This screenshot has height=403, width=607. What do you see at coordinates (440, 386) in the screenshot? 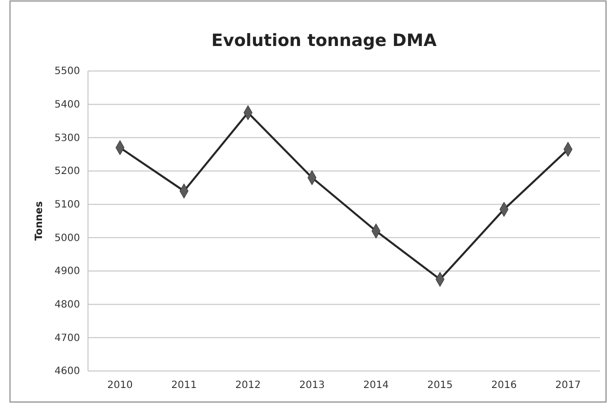
I see `x-tick-label: 2015` at bounding box center [440, 386].